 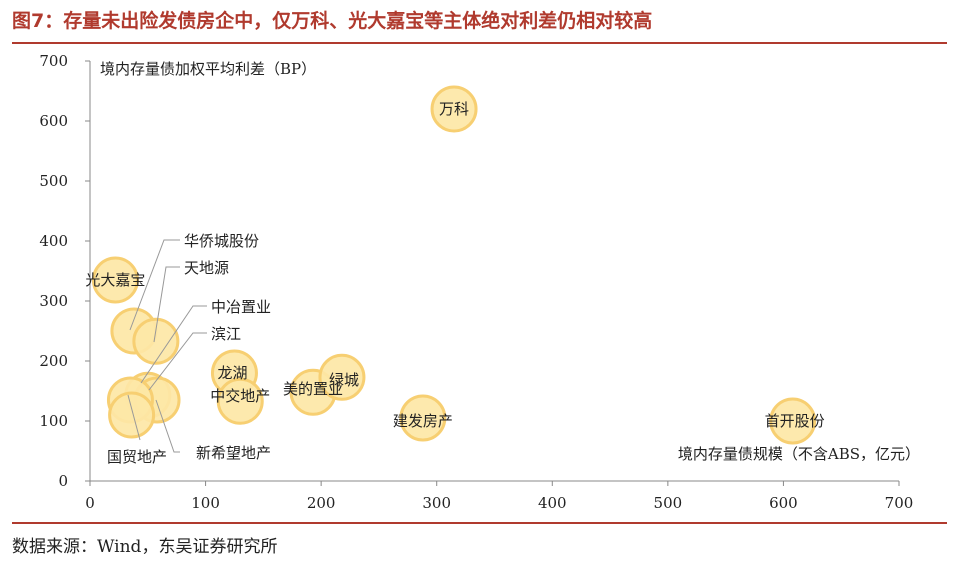 What do you see at coordinates (53, 241) in the screenshot?
I see `y-tick-label: 400` at bounding box center [53, 241].